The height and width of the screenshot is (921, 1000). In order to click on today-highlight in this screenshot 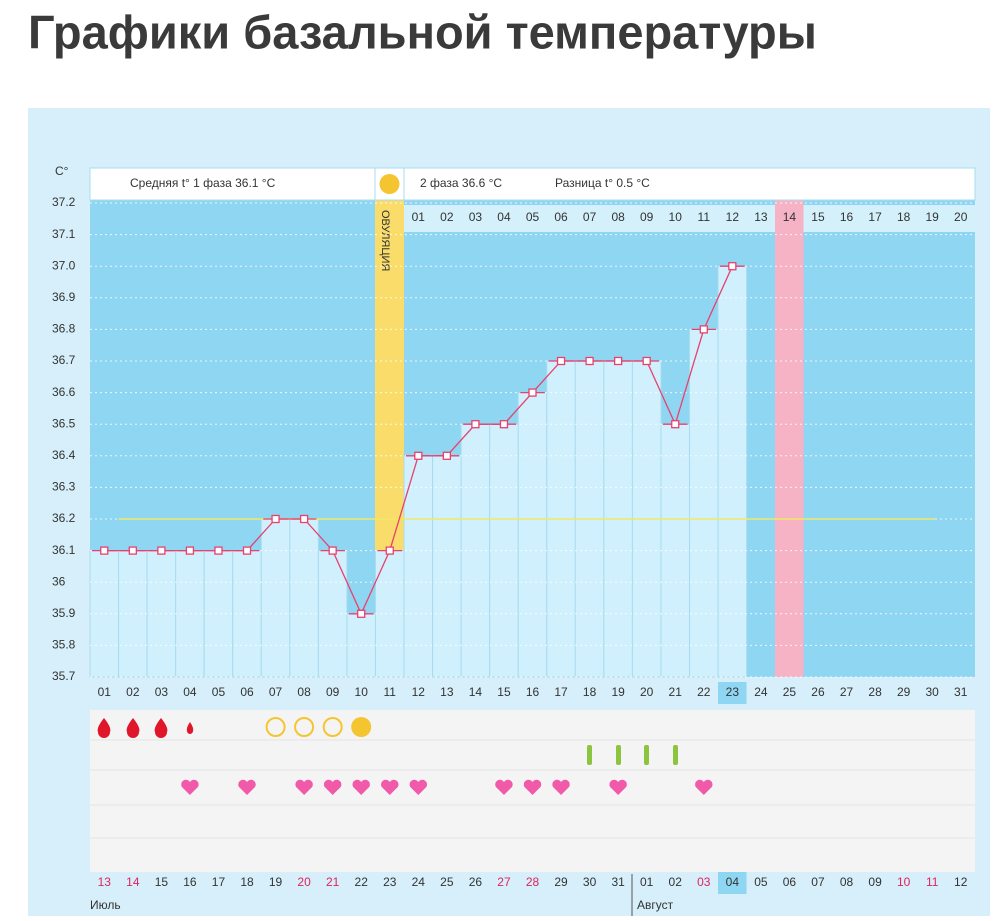, I will do `click(732, 693)`.